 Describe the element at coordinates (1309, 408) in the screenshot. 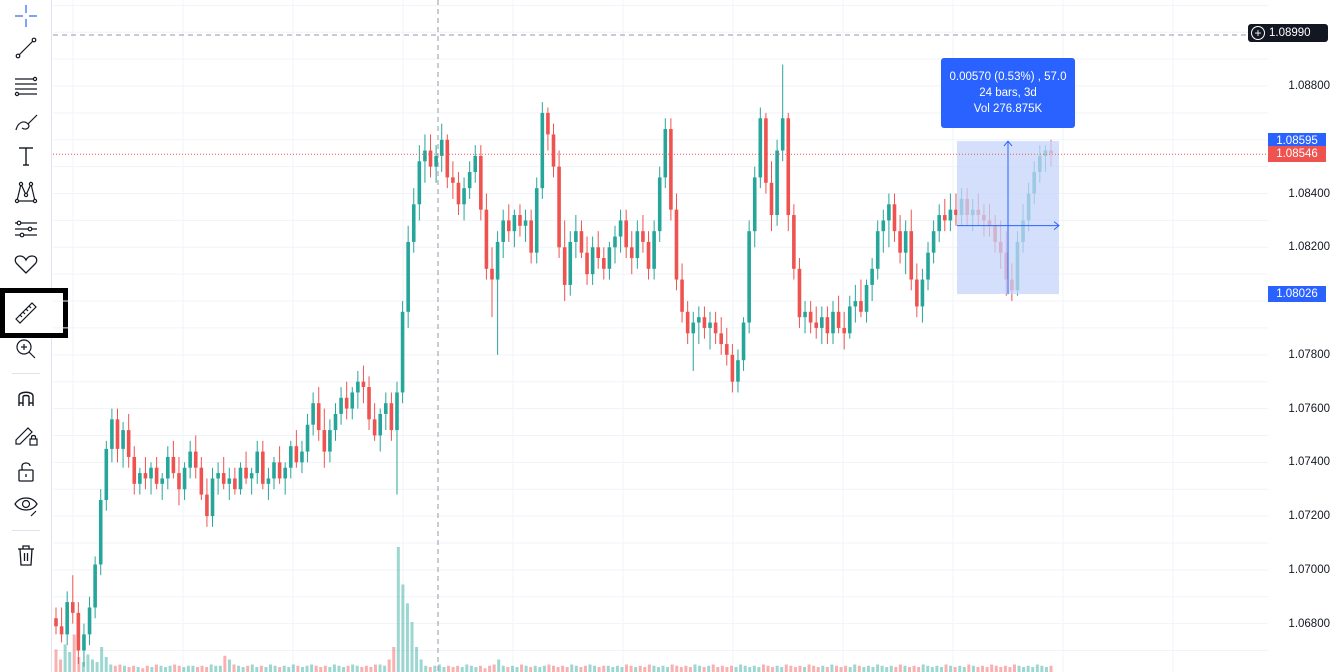

I see `price-tick-label: 1.07600` at that location.